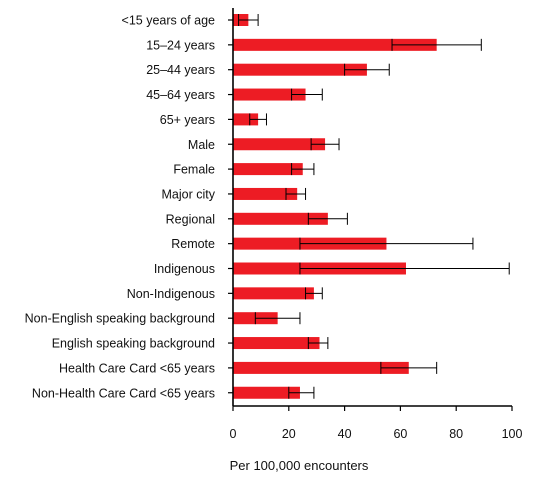  I want to click on category-label: Non-Health Care Card <65 years, so click(123, 393).